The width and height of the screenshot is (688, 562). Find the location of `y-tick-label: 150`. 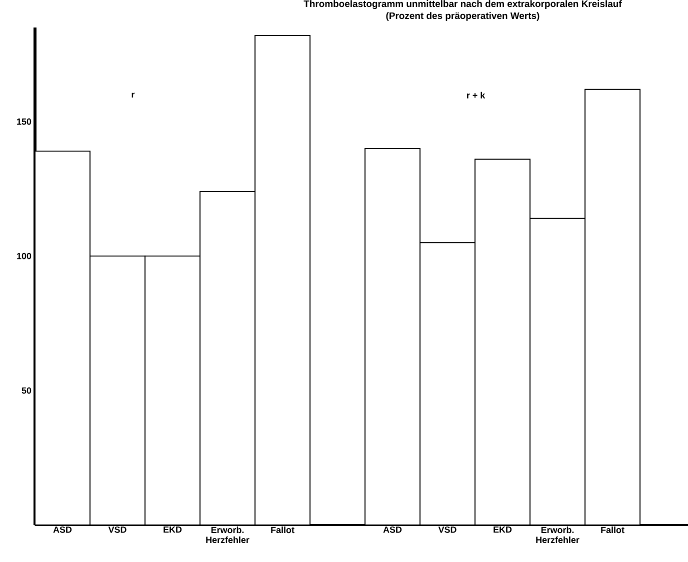

y-tick-label: 150 is located at coordinates (24, 121).